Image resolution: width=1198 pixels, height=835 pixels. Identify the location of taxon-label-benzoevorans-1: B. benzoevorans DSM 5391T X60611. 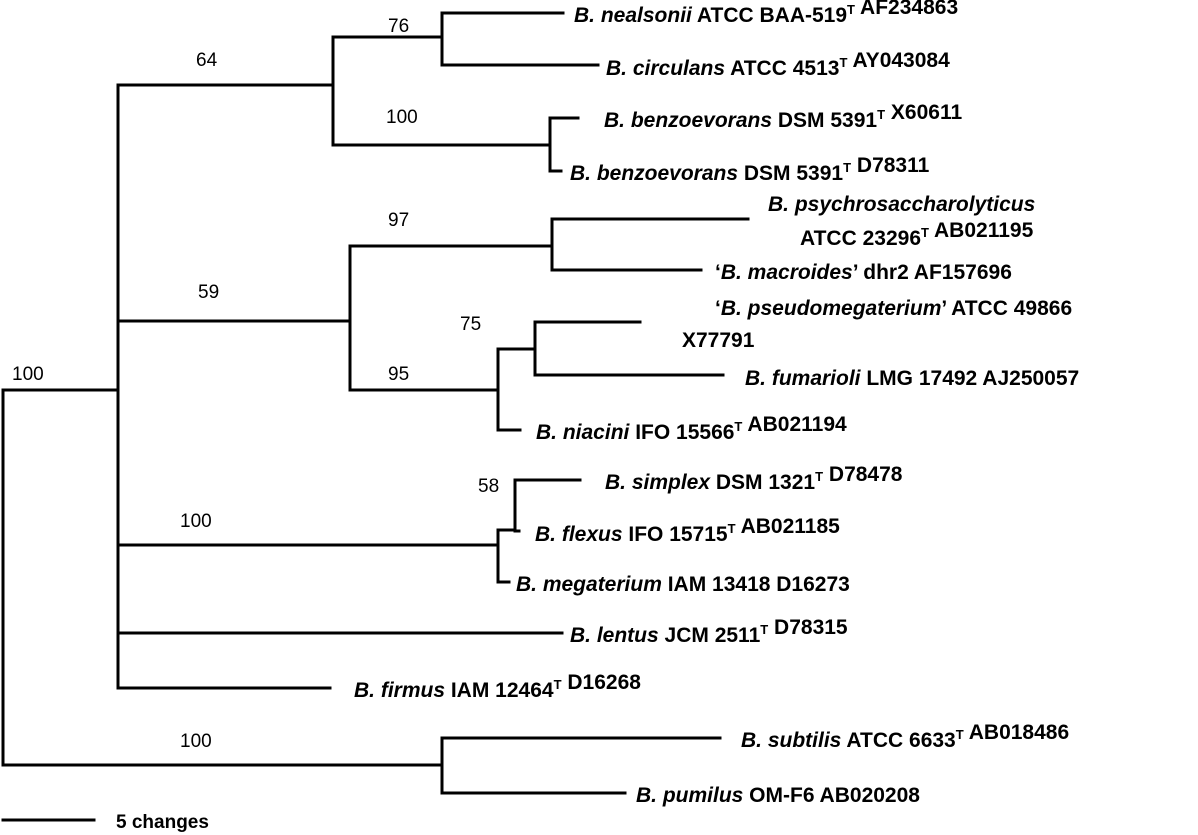
(783, 116).